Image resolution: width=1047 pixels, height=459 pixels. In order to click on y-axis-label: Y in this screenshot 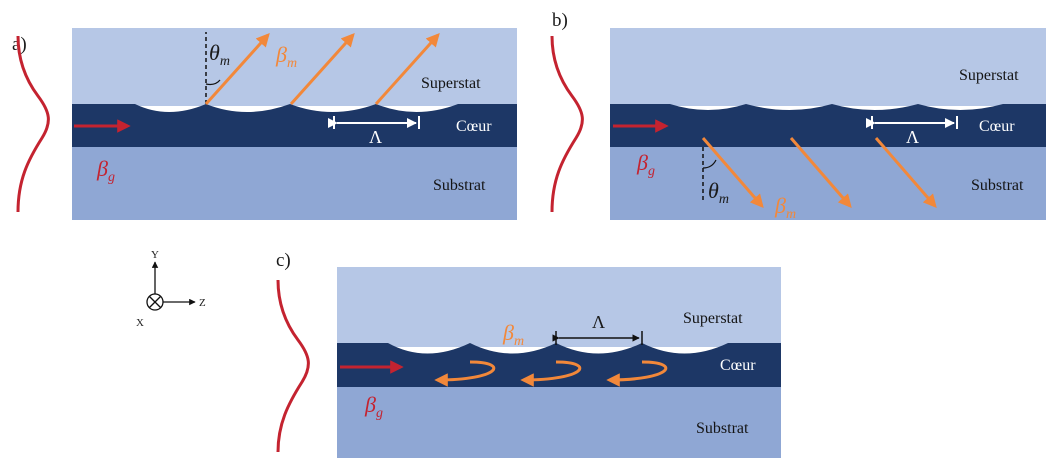, I will do `click(155, 255)`.